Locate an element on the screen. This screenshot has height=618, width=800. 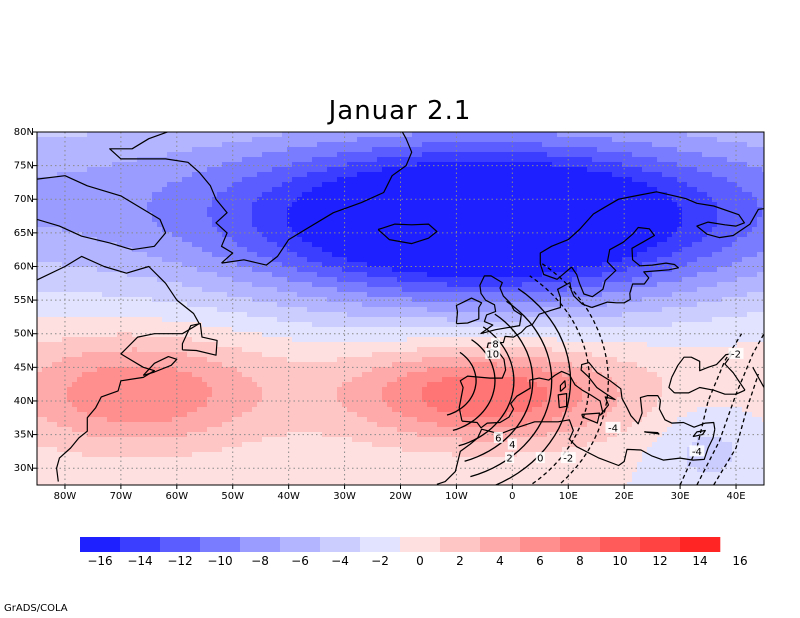
lon-tick-label: 50W is located at coordinates (232, 496).